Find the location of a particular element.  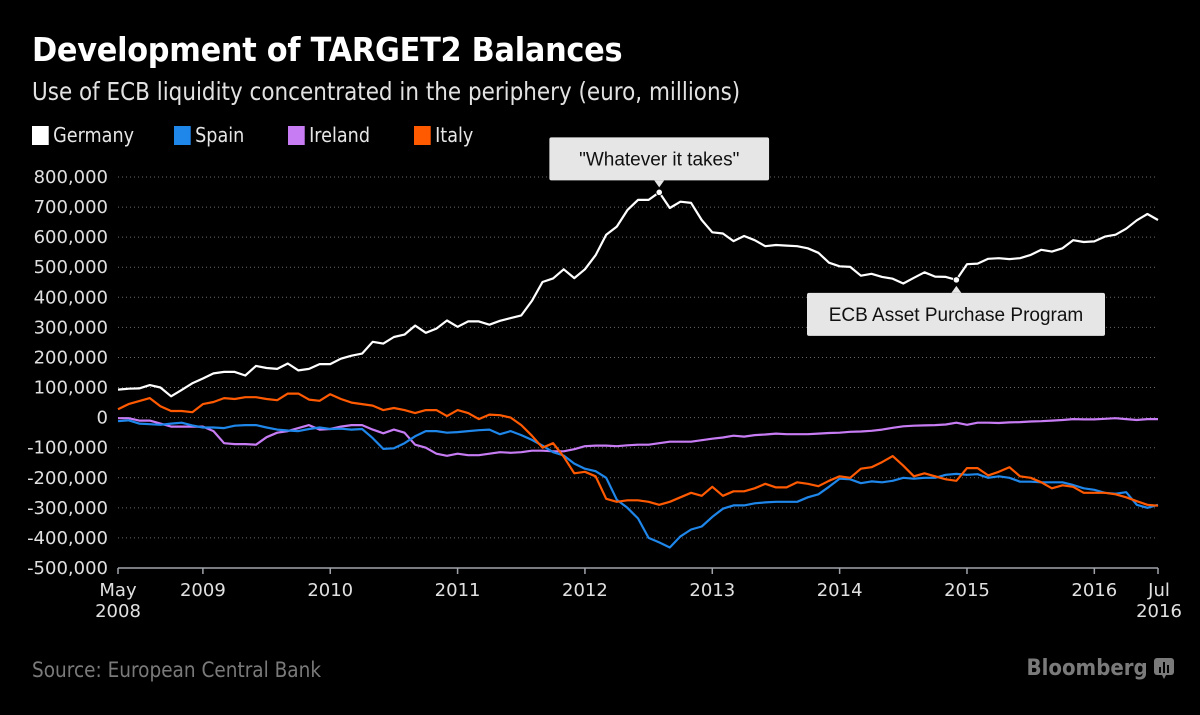

legend-swatch-spain is located at coordinates (182, 135).